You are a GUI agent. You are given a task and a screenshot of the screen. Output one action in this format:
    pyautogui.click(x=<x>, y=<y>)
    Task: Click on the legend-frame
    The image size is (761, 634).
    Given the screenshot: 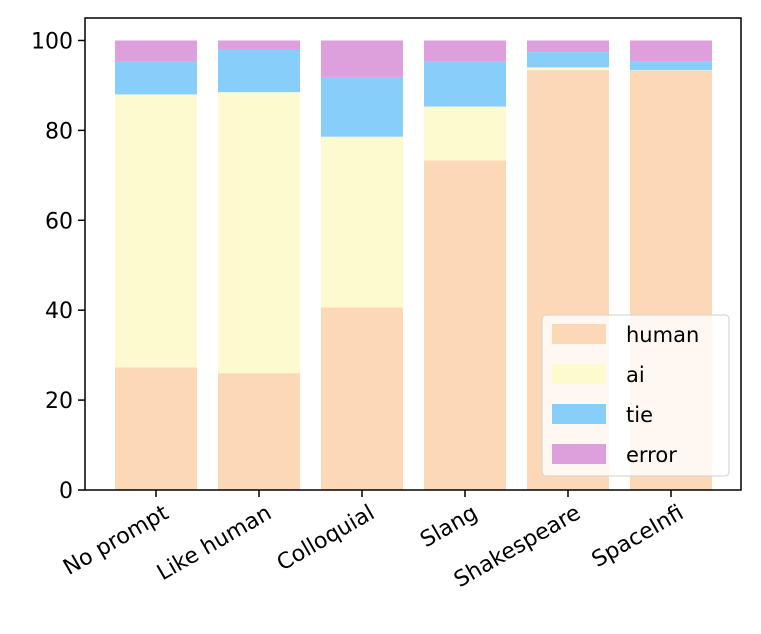 What is the action you would take?
    pyautogui.click(x=635, y=395)
    